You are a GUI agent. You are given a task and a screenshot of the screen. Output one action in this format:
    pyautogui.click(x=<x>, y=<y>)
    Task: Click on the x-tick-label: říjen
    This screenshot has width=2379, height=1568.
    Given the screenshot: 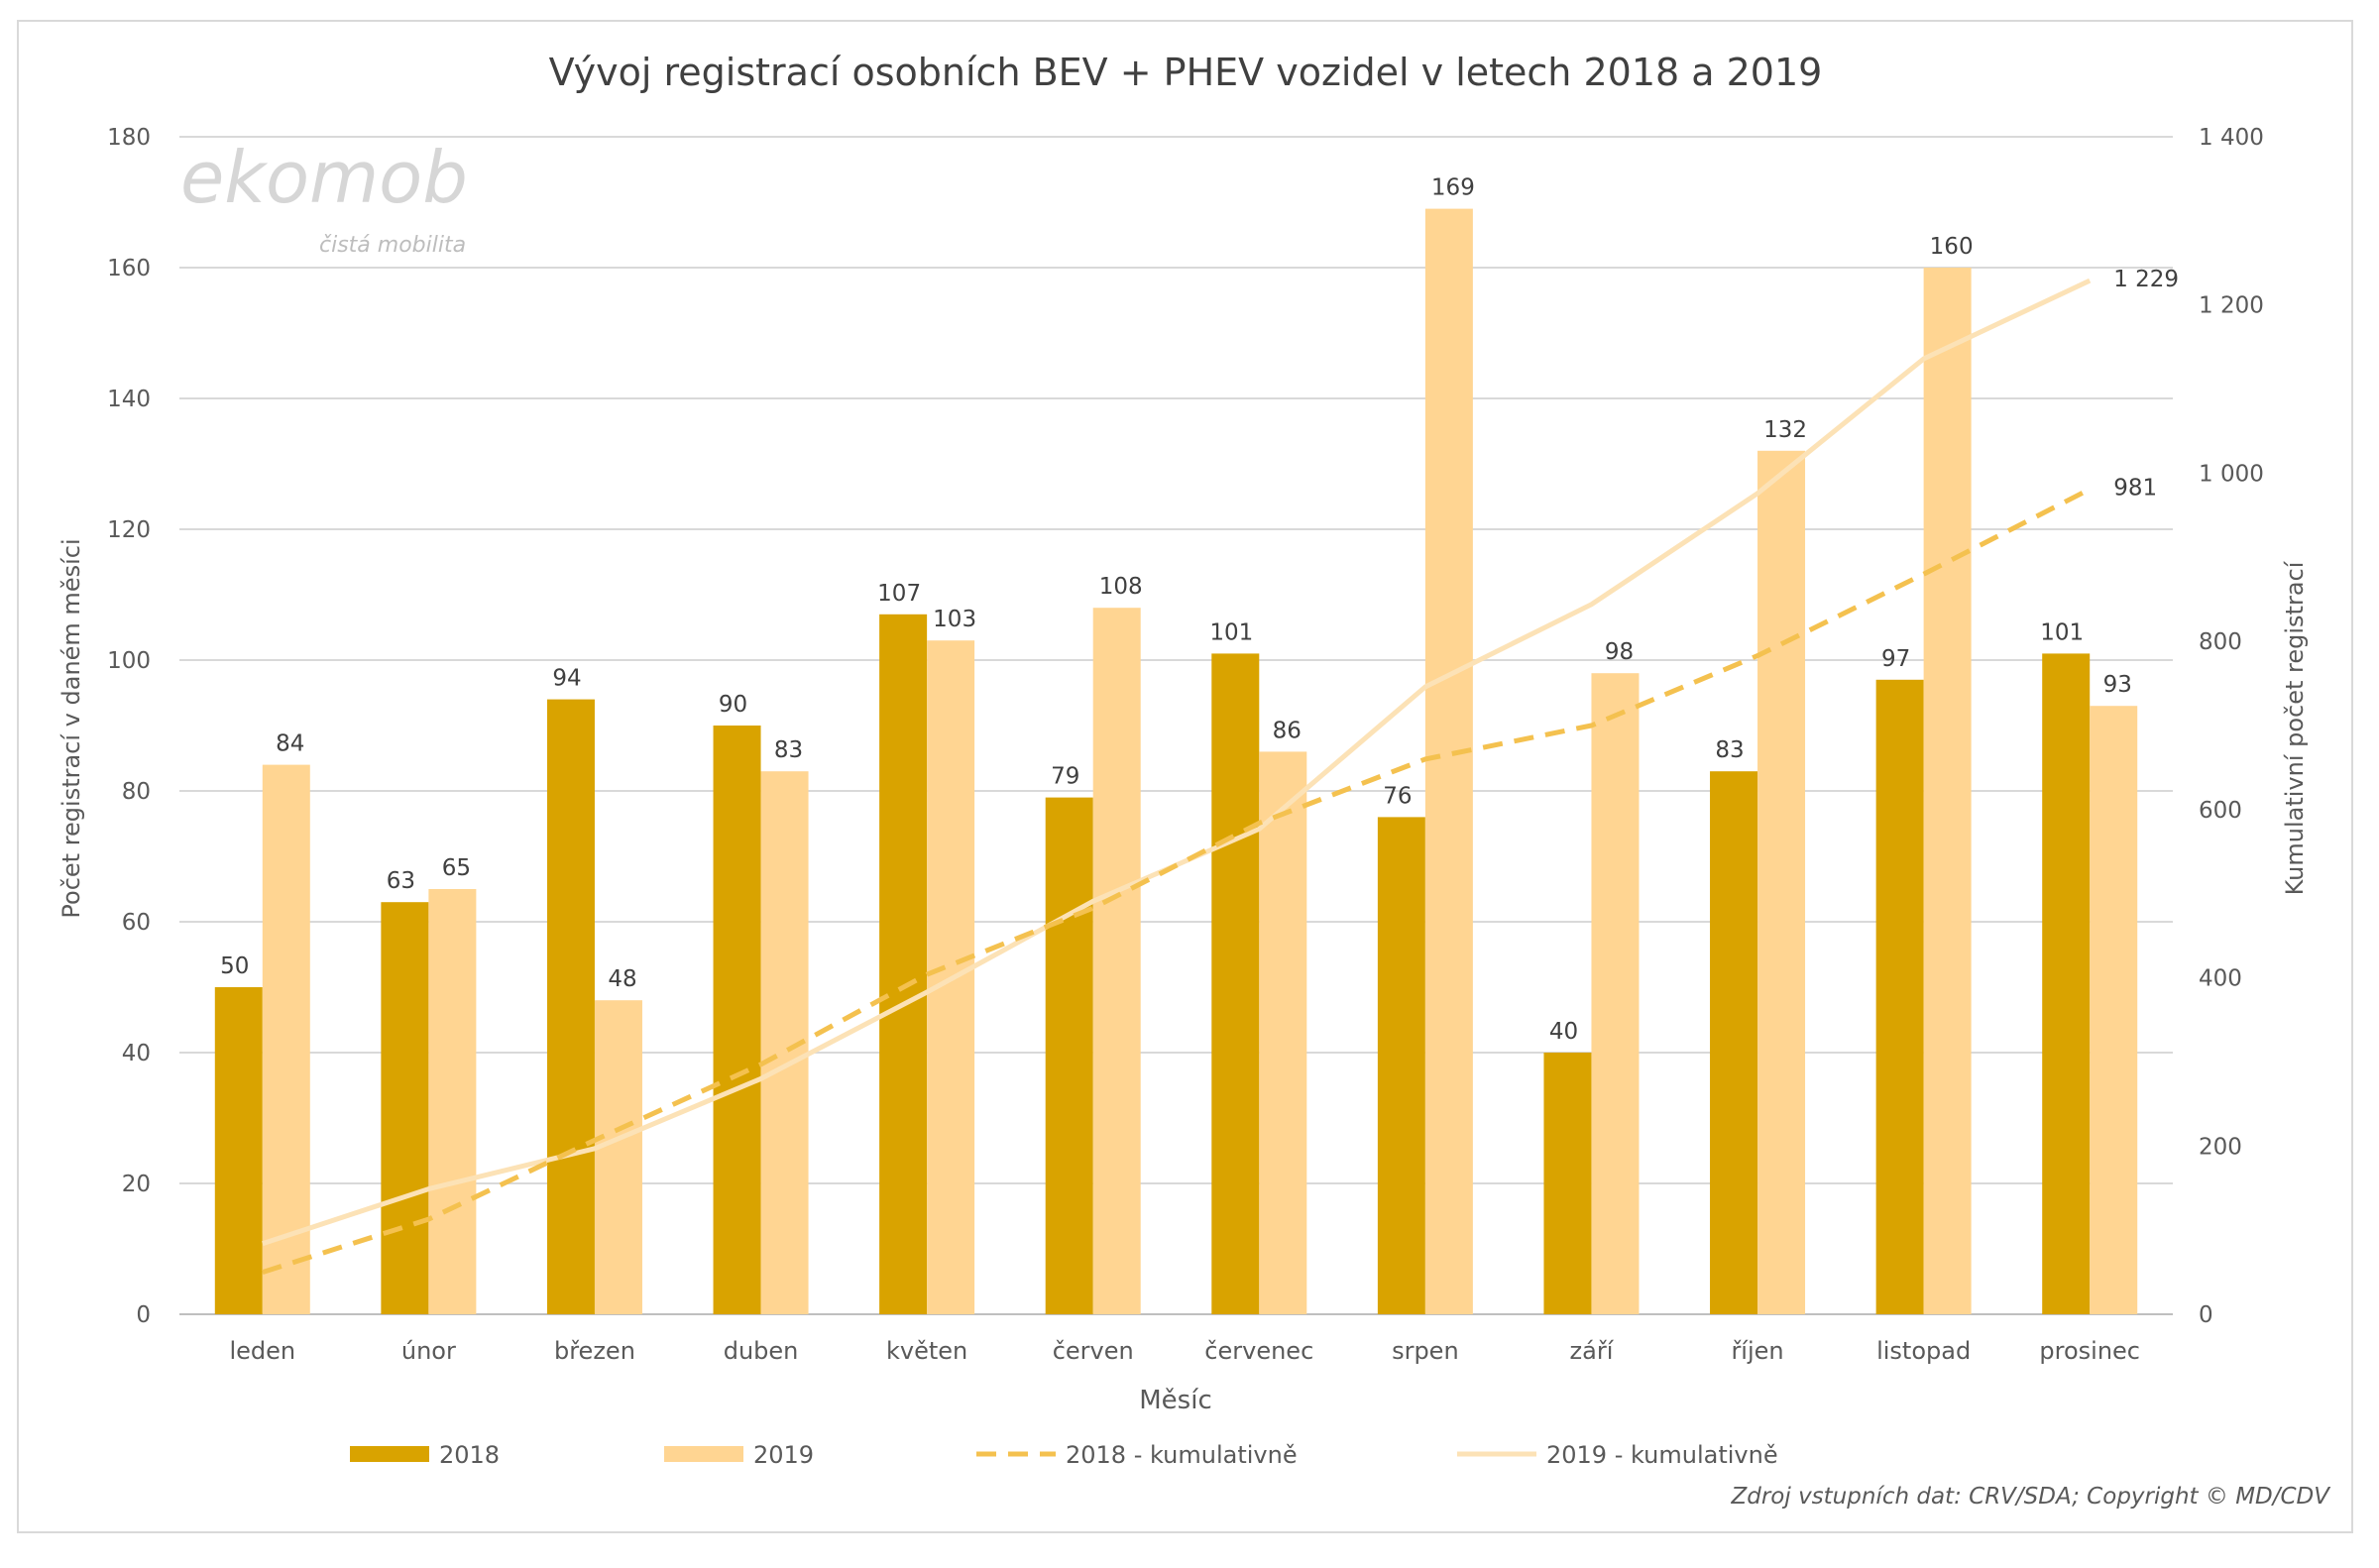 What is the action you would take?
    pyautogui.click(x=1757, y=1351)
    